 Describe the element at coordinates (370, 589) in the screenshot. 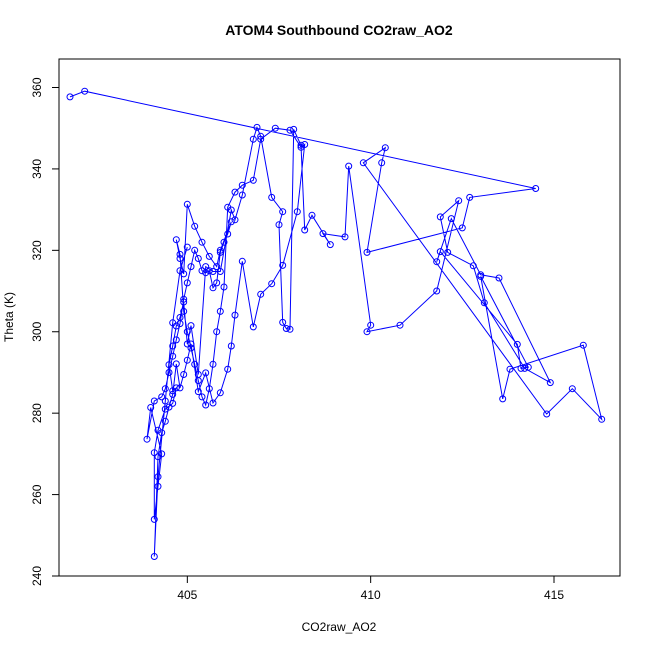

I see `x-axis: 405 410 415` at that location.